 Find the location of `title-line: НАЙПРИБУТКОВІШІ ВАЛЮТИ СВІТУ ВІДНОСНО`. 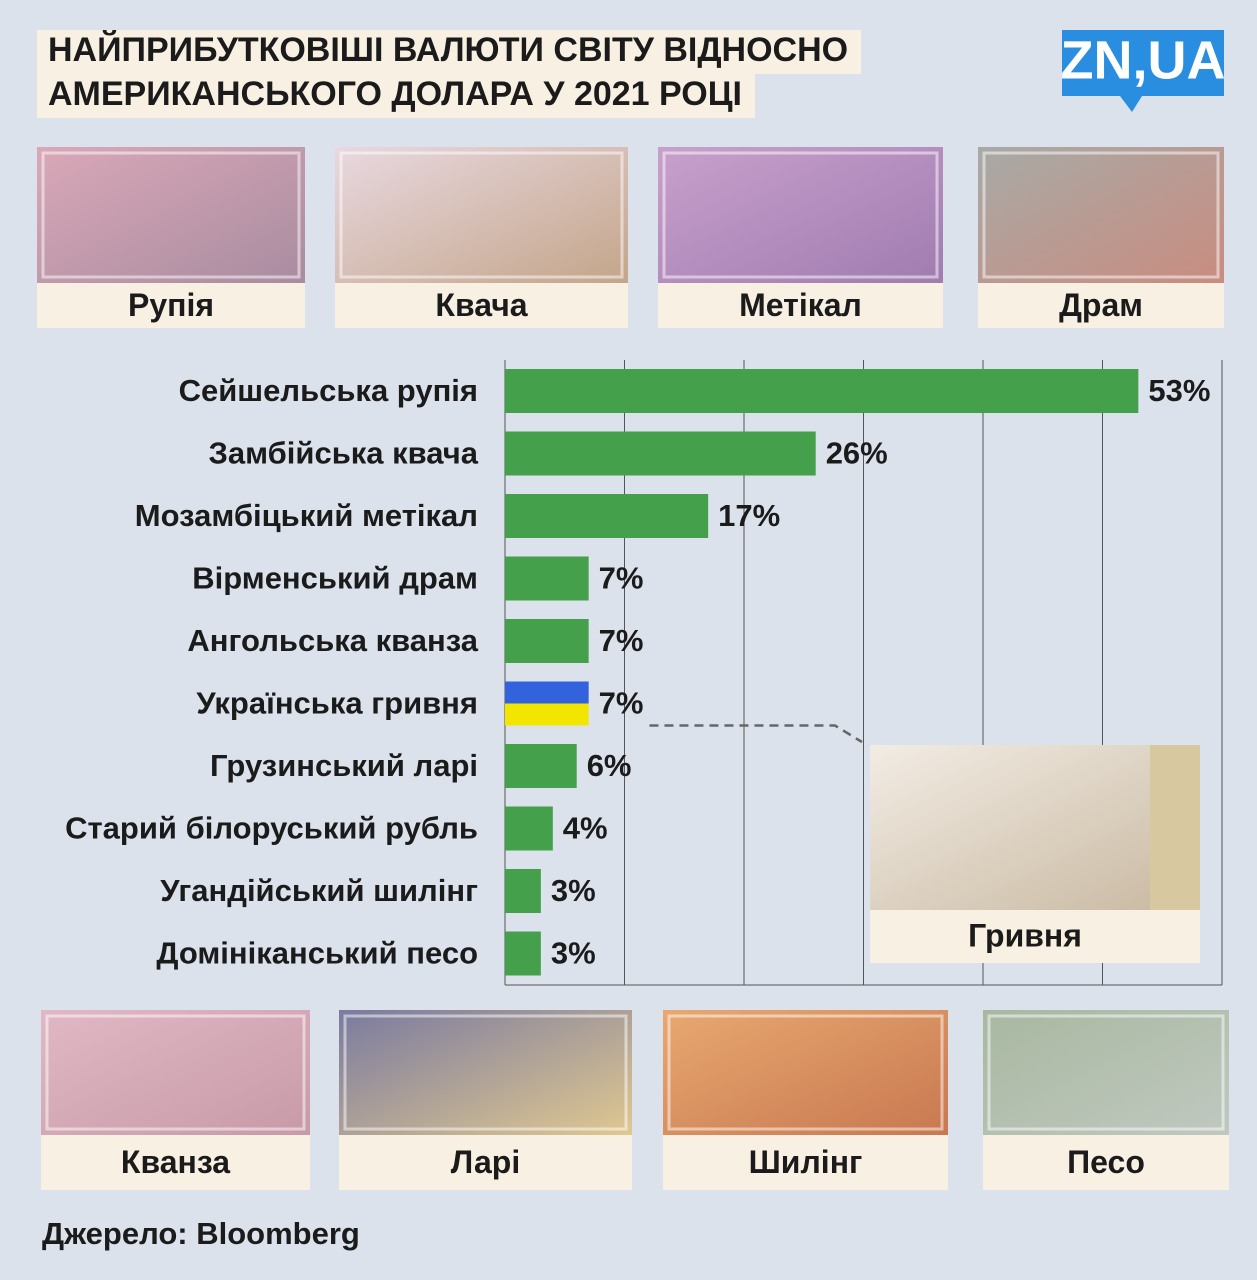

title-line: НАЙПРИБУТКОВІШІ ВАЛЮТИ СВІТУ ВІДНОСНО is located at coordinates (448, 49).